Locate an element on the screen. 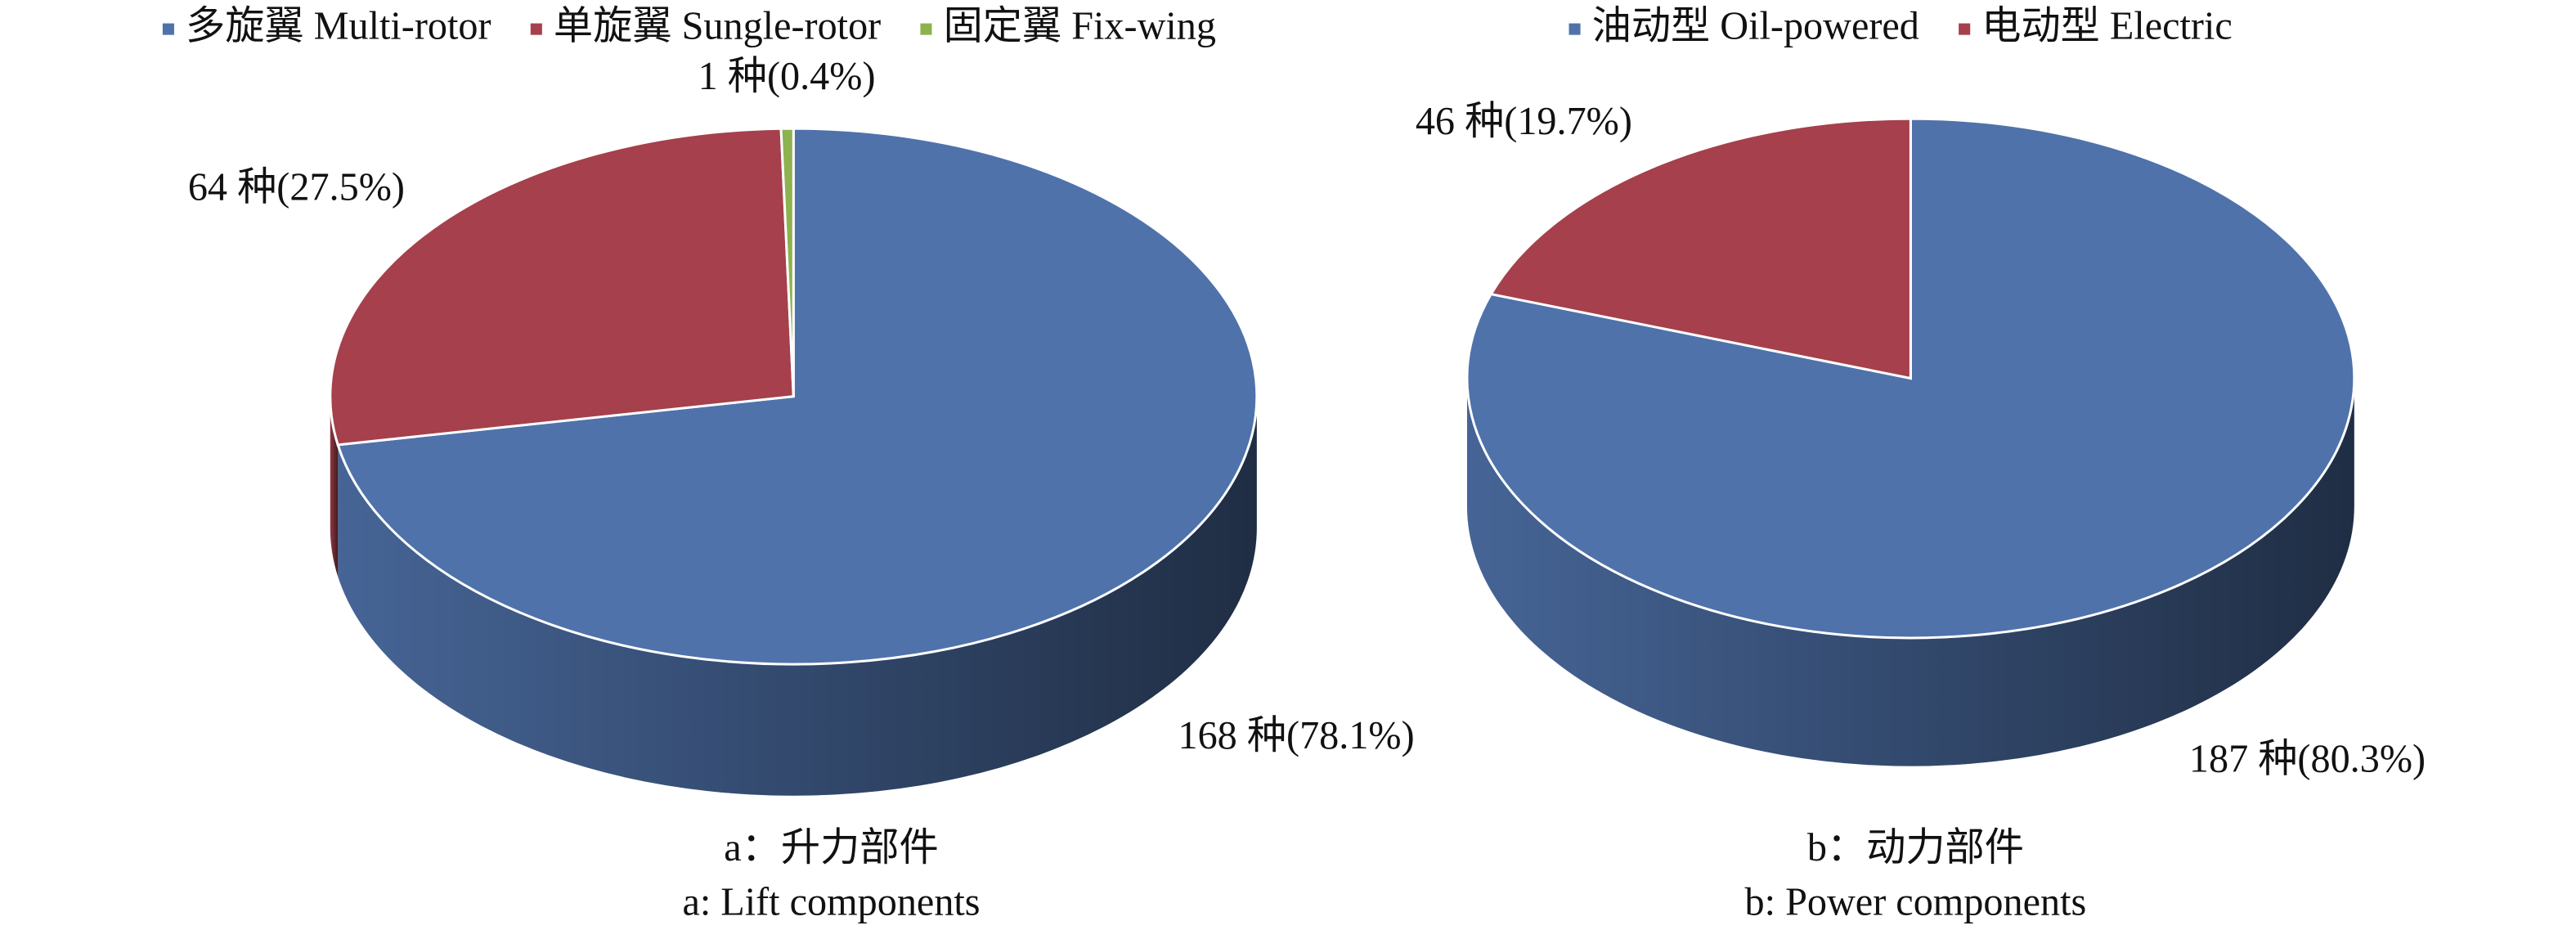 The height and width of the screenshot is (939, 2576). legend-label: 单旋翼 Sungle-rotor is located at coordinates (718, 26).